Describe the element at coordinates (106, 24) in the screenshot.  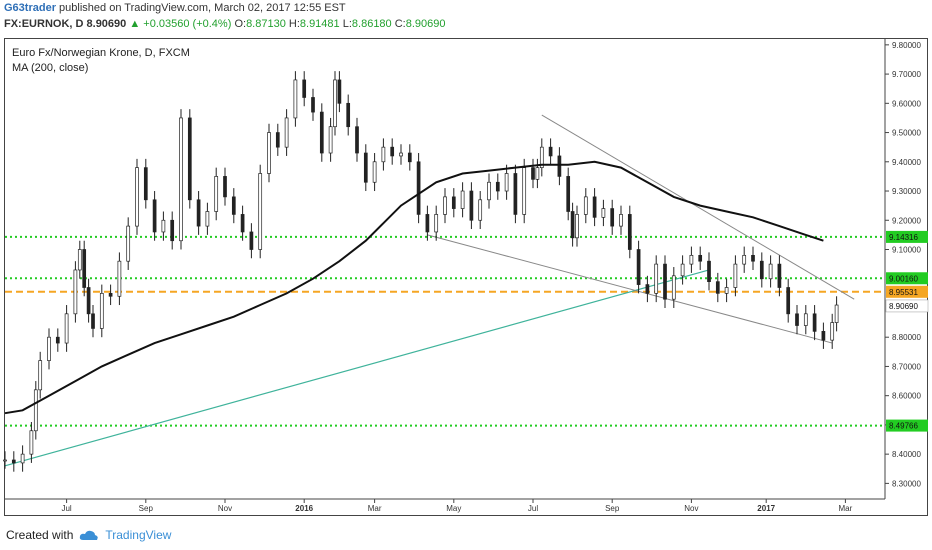
I see `price: 8.90690` at that location.